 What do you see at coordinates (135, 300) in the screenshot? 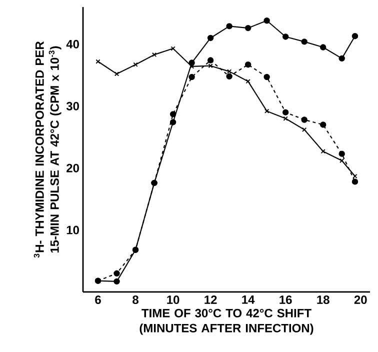
I see `x-tick-label: 8` at bounding box center [135, 300].